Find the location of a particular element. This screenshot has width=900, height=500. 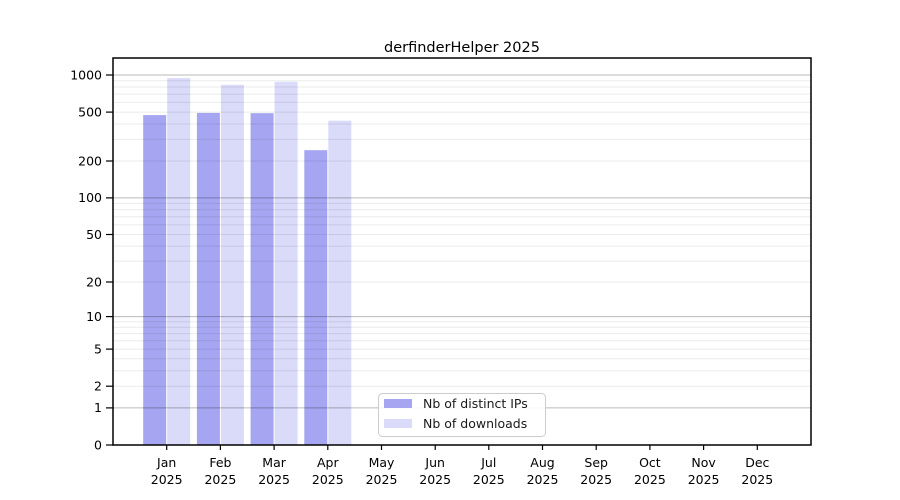

legend-box is located at coordinates (462, 415).